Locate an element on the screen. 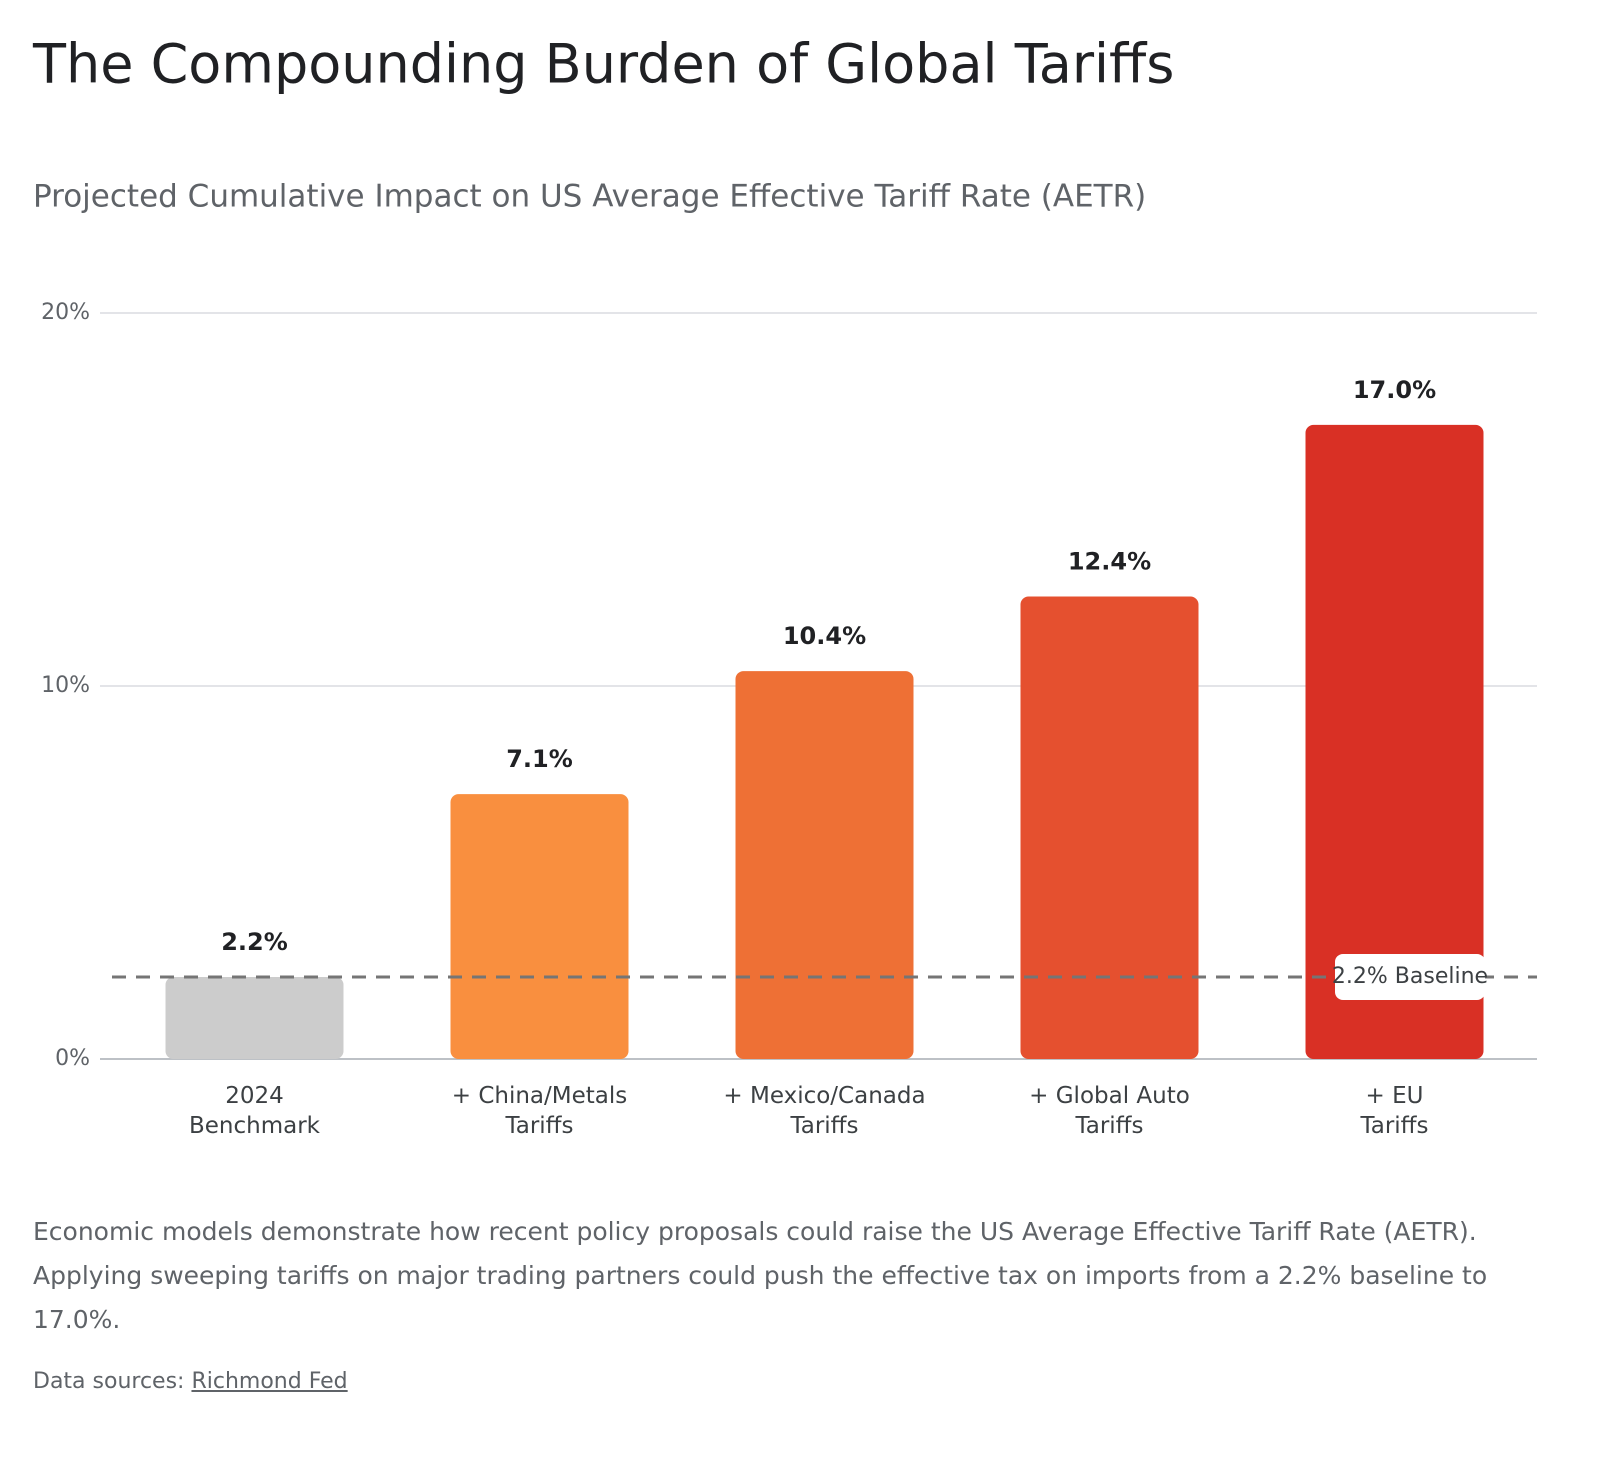 The width and height of the screenshot is (1600, 1460). y-tick-label: 0% is located at coordinates (72, 1058).